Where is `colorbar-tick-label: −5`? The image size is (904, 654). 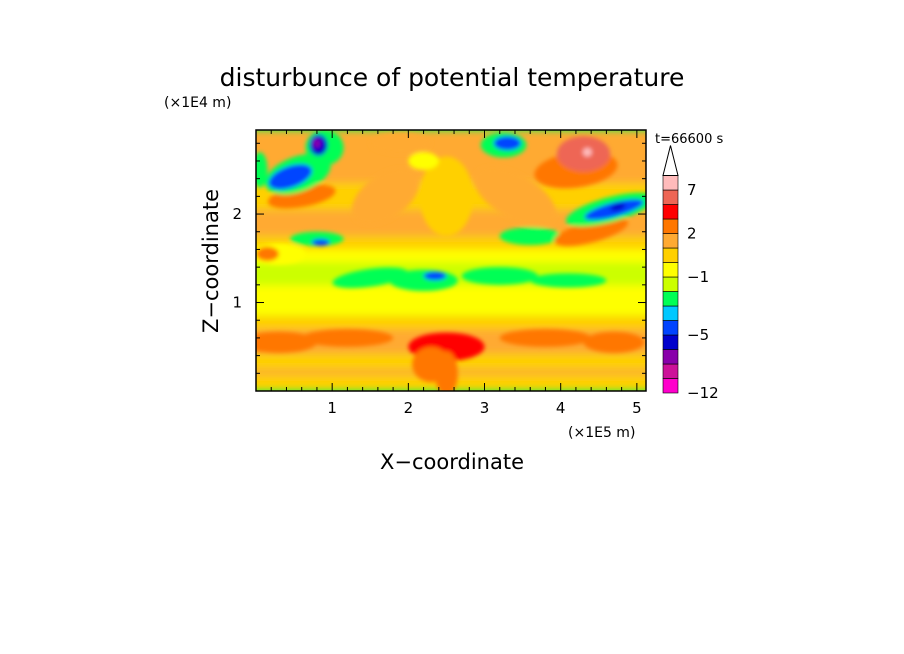 colorbar-tick-label: −5 is located at coordinates (698, 335).